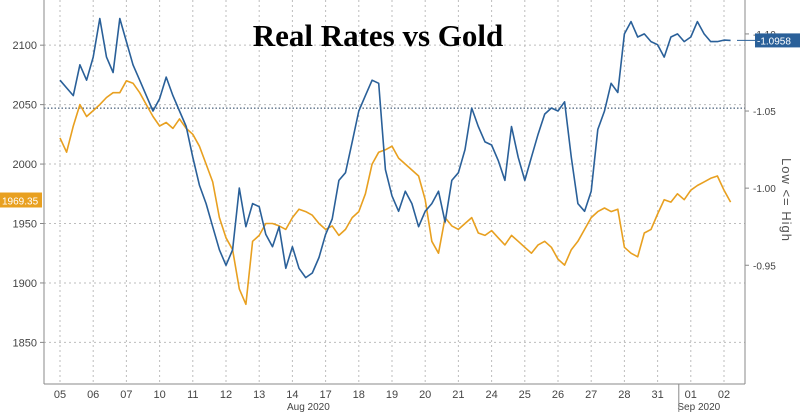 This screenshot has height=412, width=800. What do you see at coordinates (624, 395) in the screenshot?
I see `x-tick-label: 28` at bounding box center [624, 395].